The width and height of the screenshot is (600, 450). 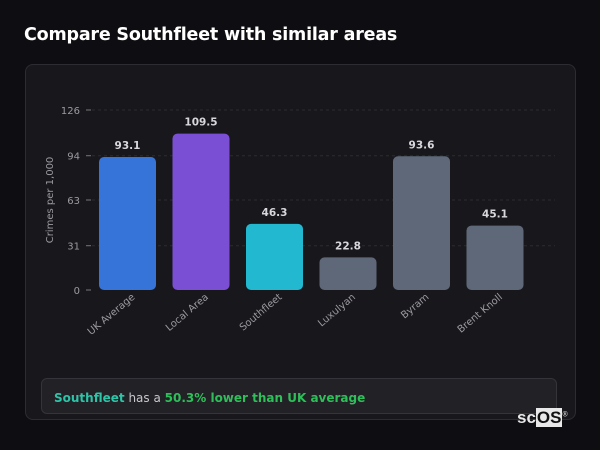 I want to click on x-tick-label: UK Average, so click(x=112, y=315).